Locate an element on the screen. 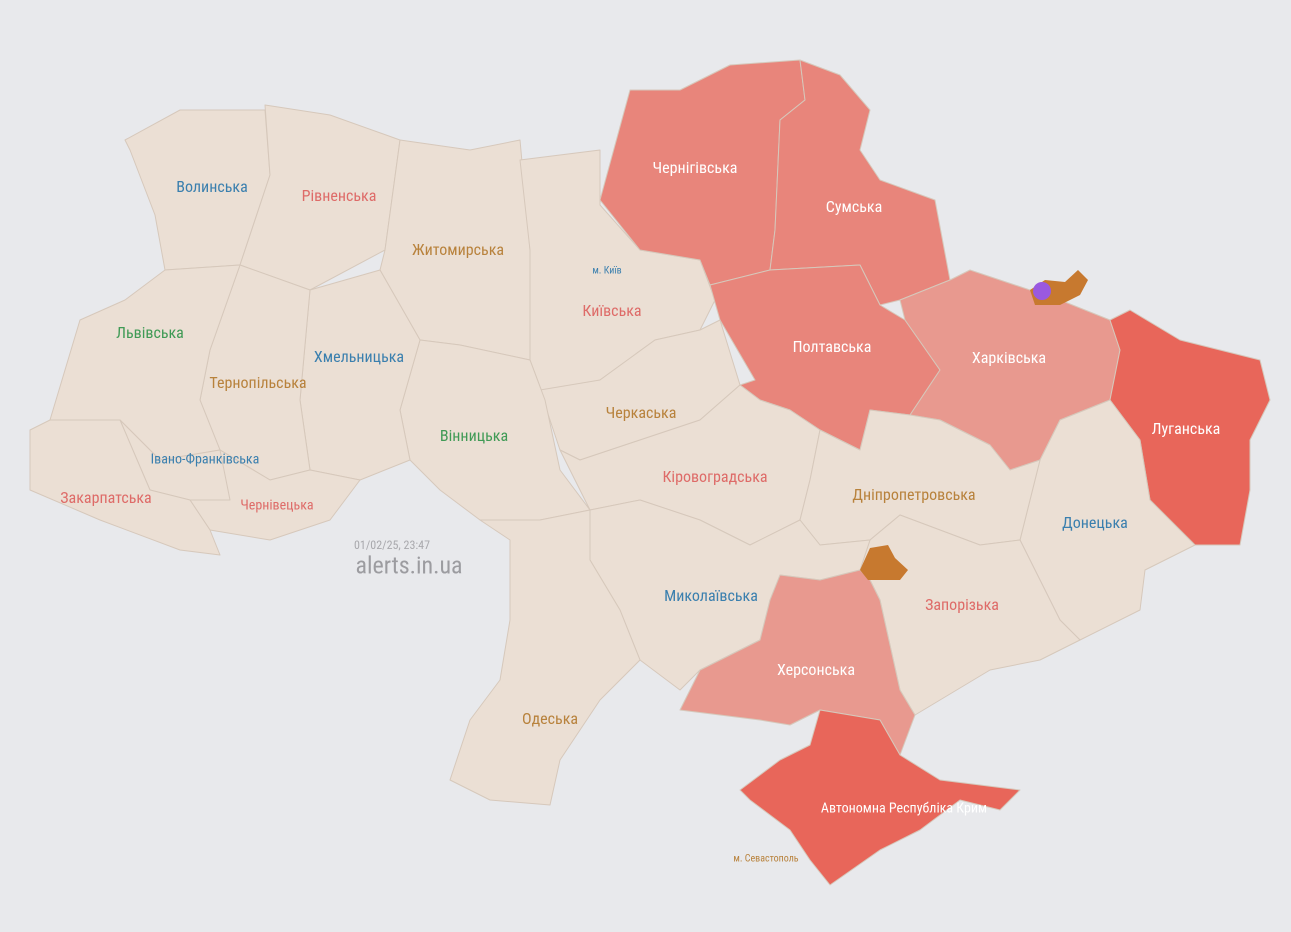 This screenshot has height=932, width=1291. region-label: Рівненська is located at coordinates (339, 195).